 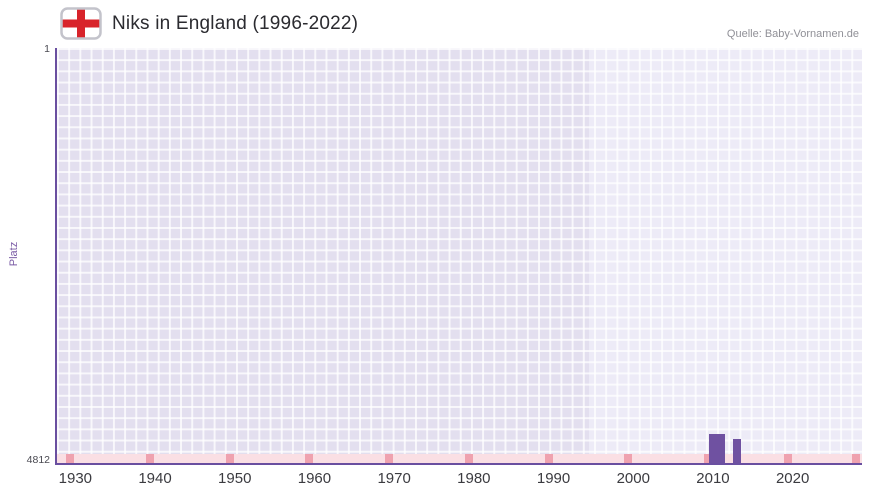 What do you see at coordinates (314, 478) in the screenshot?
I see `x-tick-label: 1960` at bounding box center [314, 478].